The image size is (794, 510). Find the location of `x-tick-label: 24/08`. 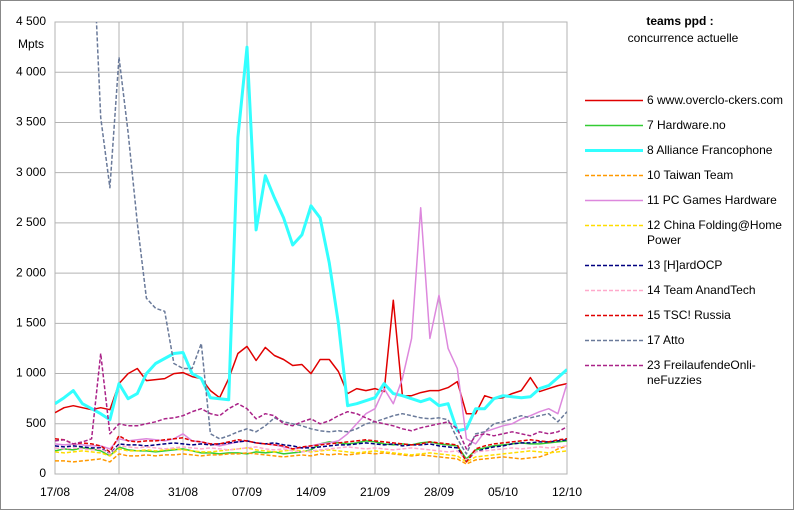

x-tick-label: 24/08 is located at coordinates (119, 492).